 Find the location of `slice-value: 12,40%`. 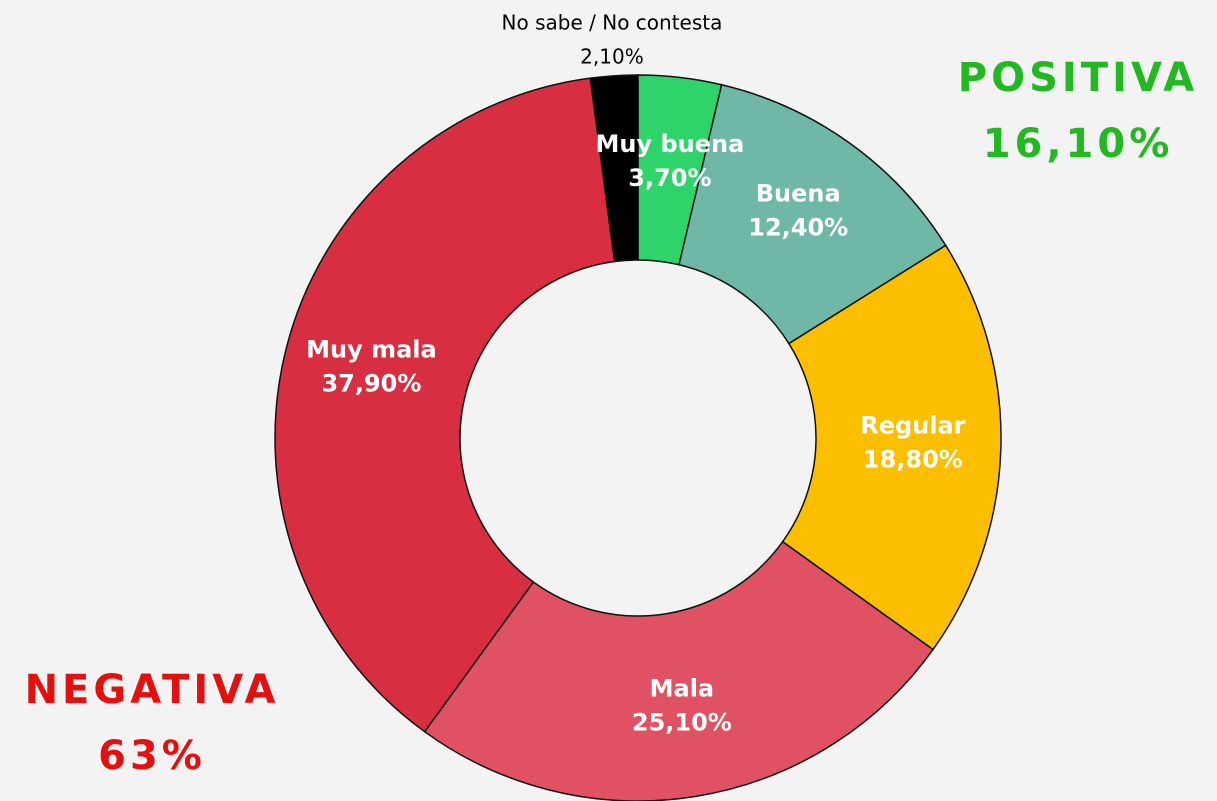

slice-value: 12,40% is located at coordinates (798, 228).